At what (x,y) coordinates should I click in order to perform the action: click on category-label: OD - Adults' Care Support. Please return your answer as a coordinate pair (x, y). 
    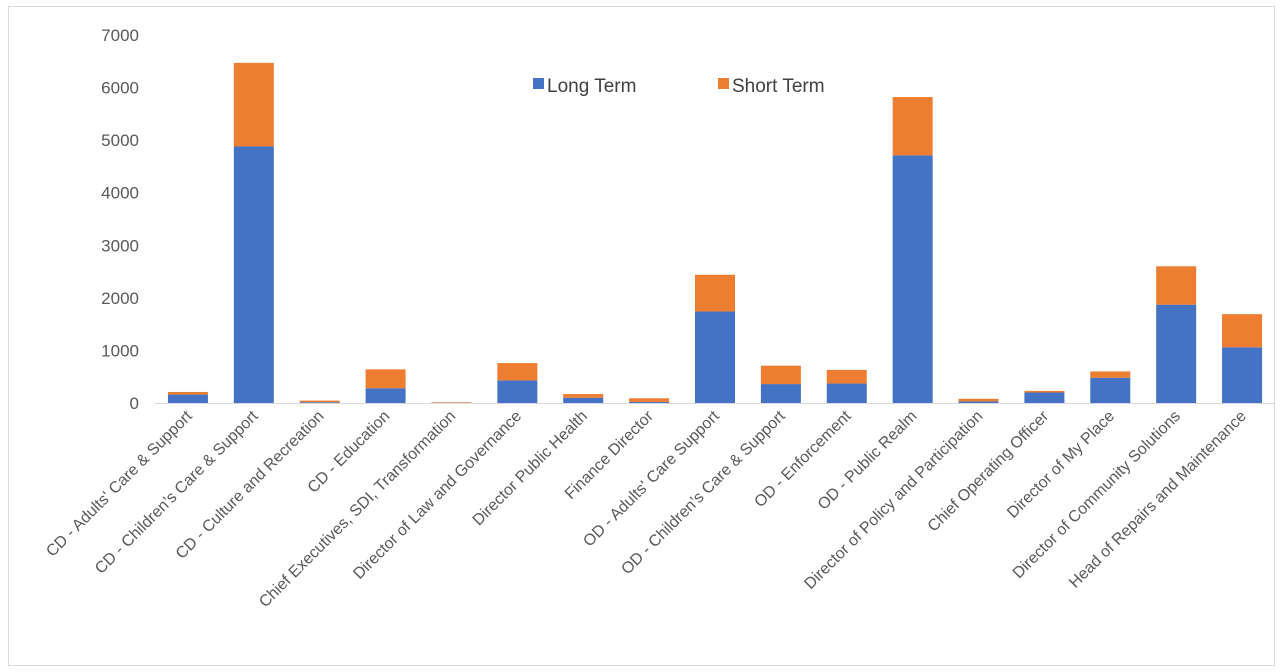
    Looking at the image, I should click on (651, 478).